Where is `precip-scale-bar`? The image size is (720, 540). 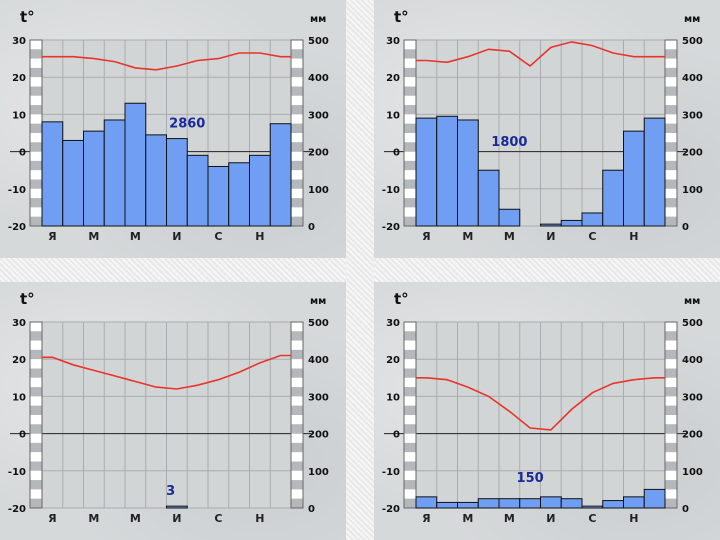
precip-scale-bar is located at coordinates (671, 415).